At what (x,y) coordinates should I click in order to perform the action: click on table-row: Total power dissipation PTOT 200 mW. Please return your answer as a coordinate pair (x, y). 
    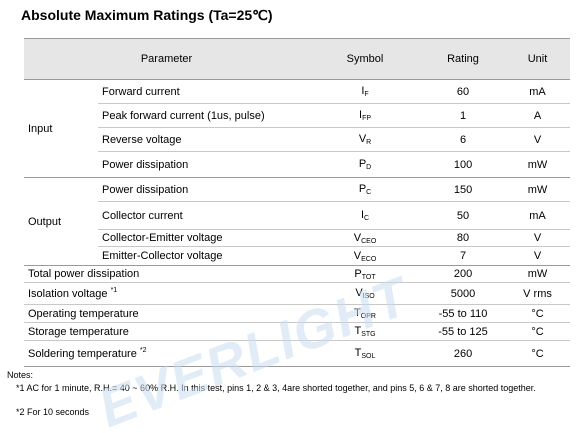
    Looking at the image, I should click on (297, 274).